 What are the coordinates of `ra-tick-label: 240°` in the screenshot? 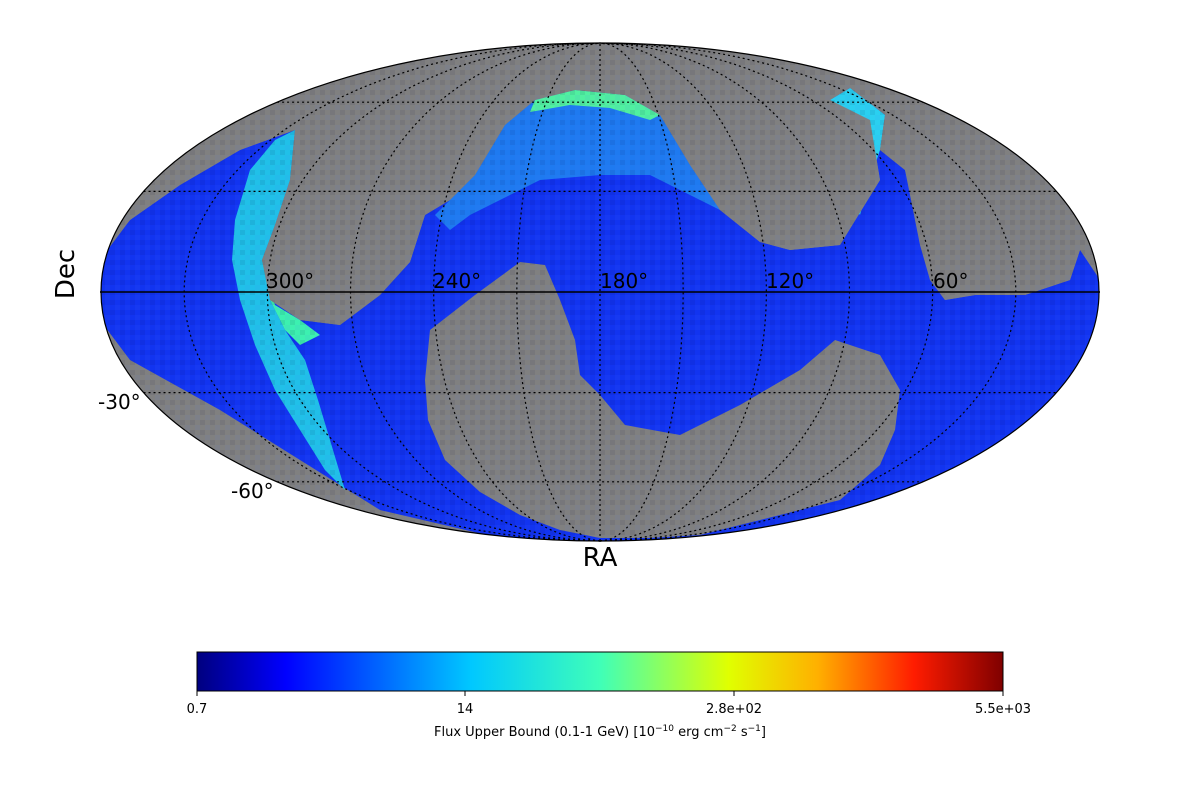 It's located at (457, 281).